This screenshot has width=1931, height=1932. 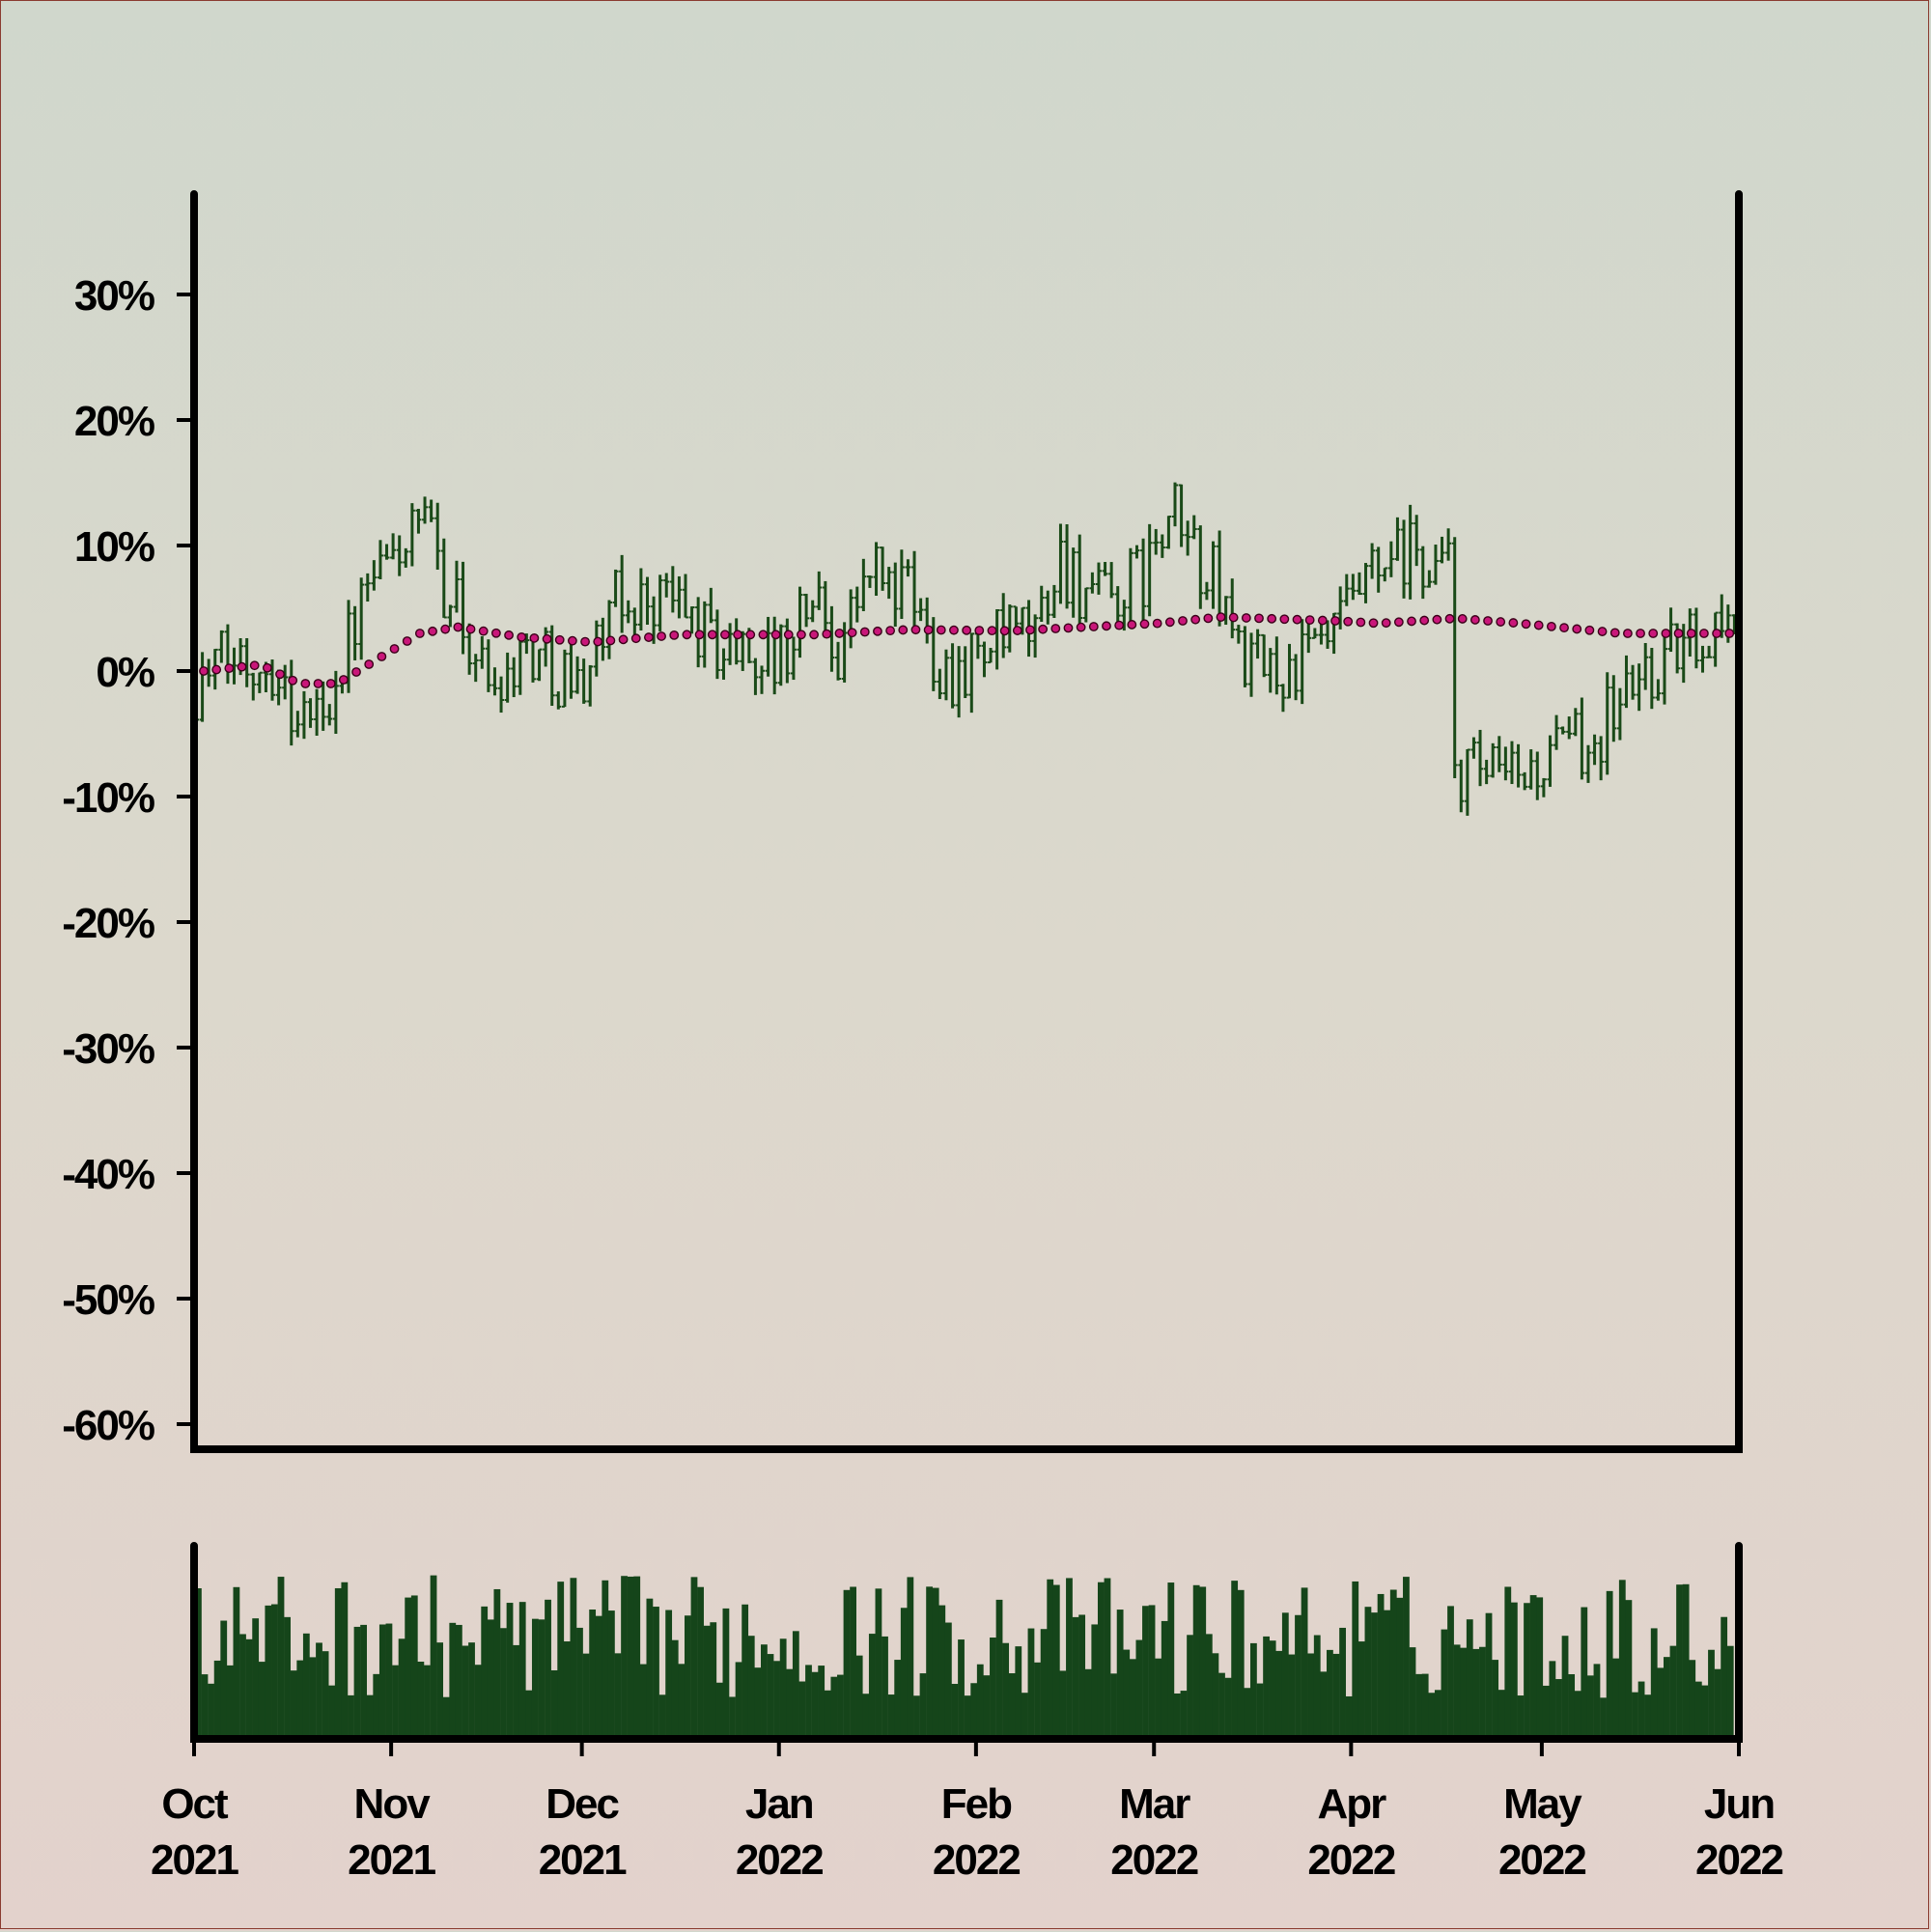 What do you see at coordinates (108, 924) in the screenshot?
I see `y-tick-label: -20%` at bounding box center [108, 924].